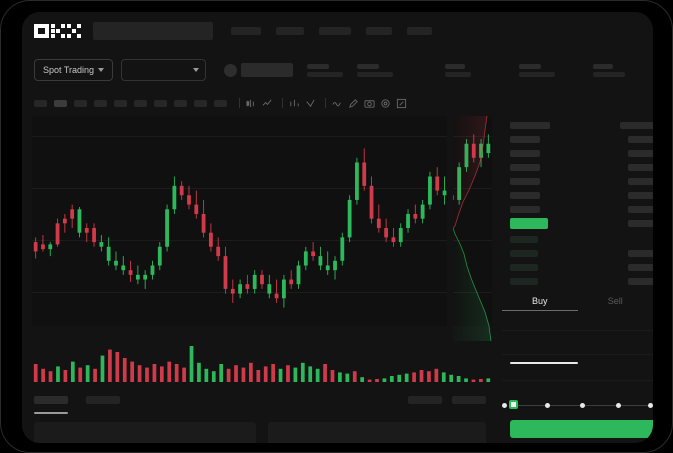 This screenshot has width=673, height=453. Describe the element at coordinates (41, 31) in the screenshot. I see `logo-letter-o` at that location.